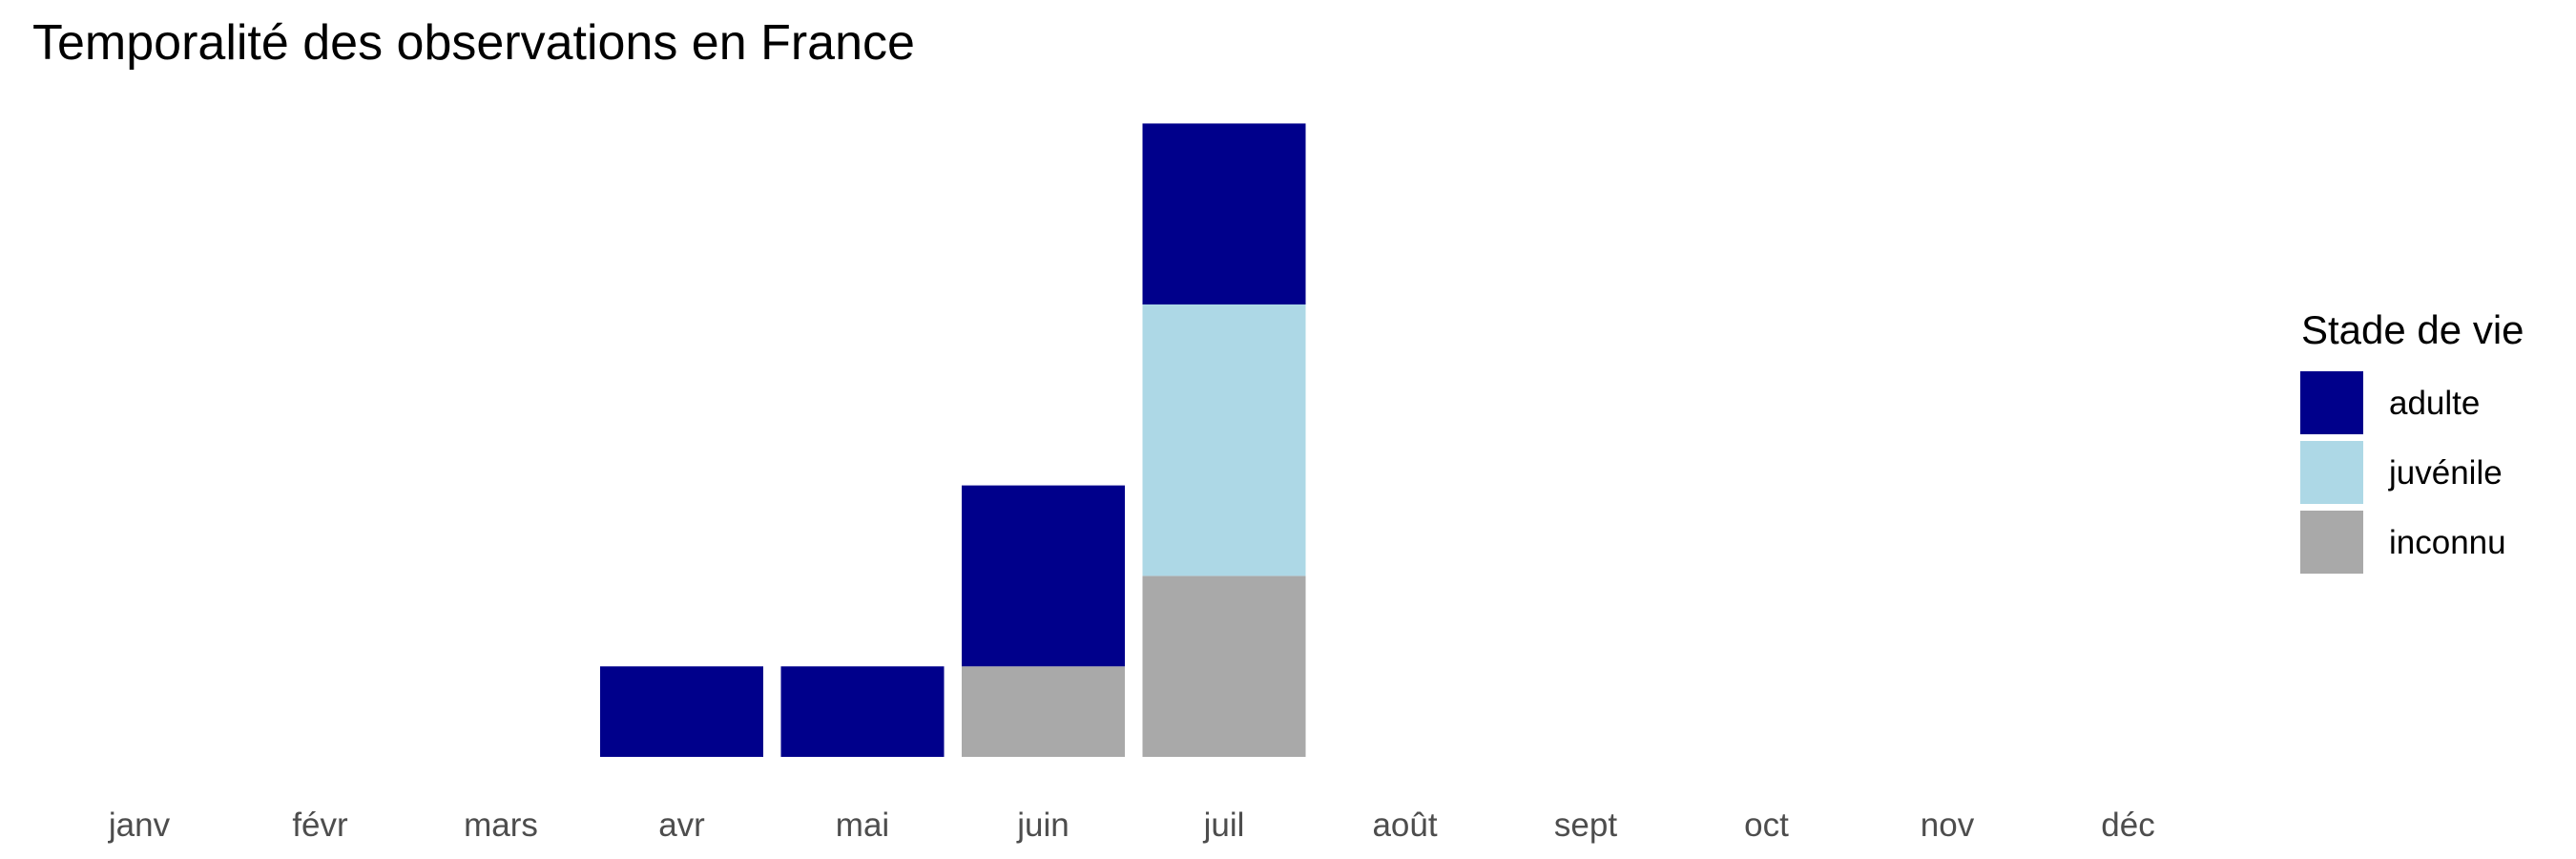 The width and height of the screenshot is (2576, 859). Describe the element at coordinates (2434, 403) in the screenshot. I see `legend-label-adulte: adulte` at that location.